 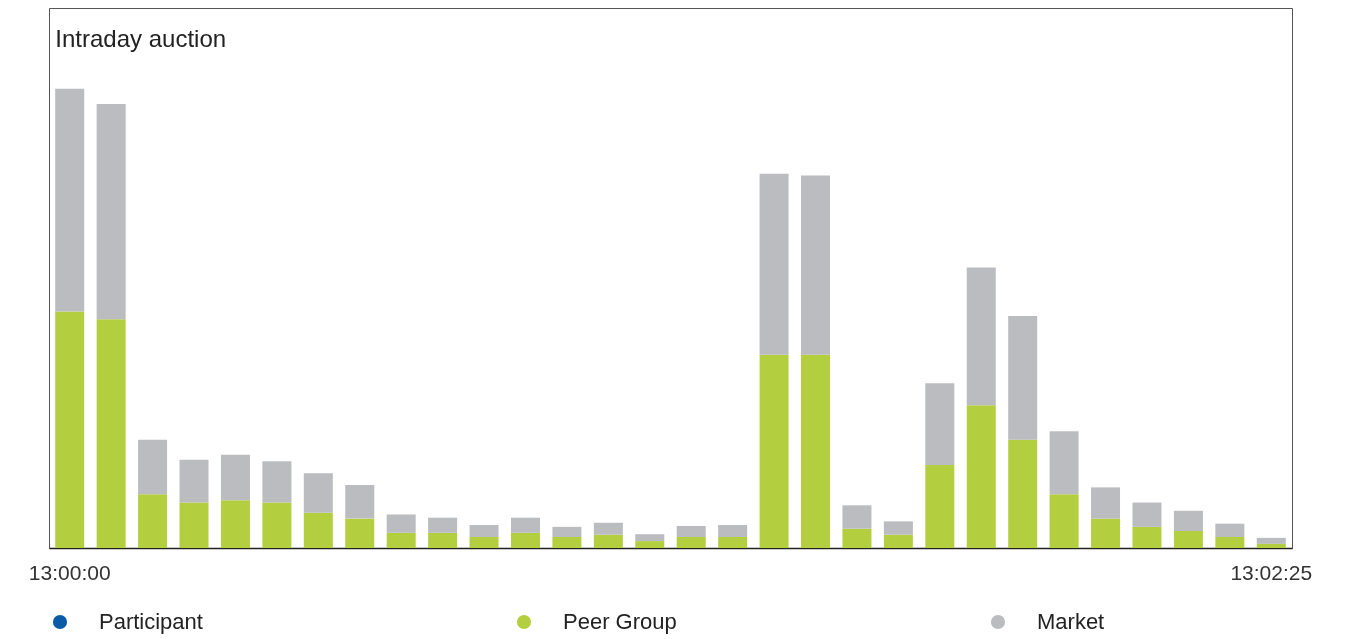 I want to click on legend-label: Peer Group, so click(x=620, y=621).